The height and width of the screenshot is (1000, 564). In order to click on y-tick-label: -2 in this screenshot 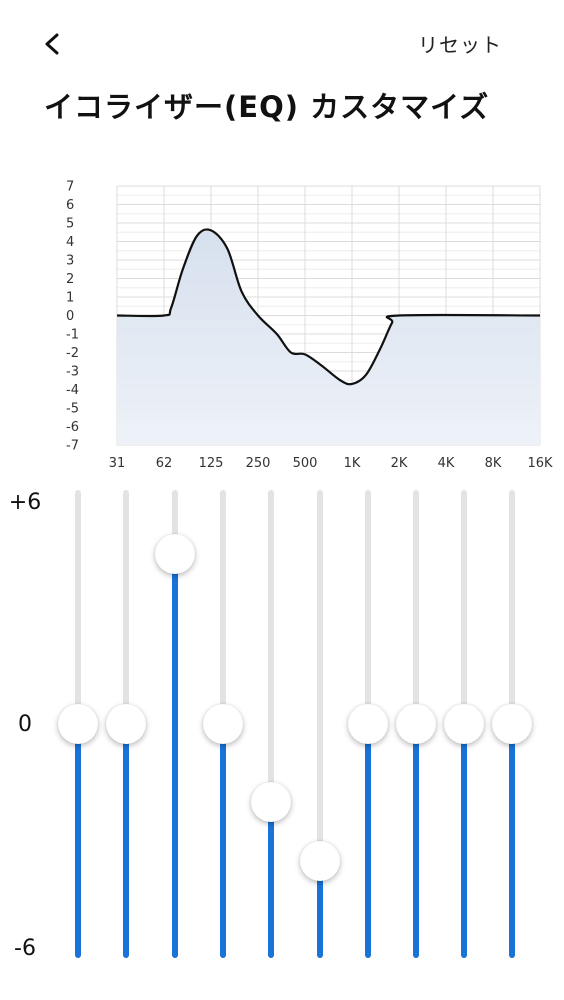, I will do `click(72, 353)`.